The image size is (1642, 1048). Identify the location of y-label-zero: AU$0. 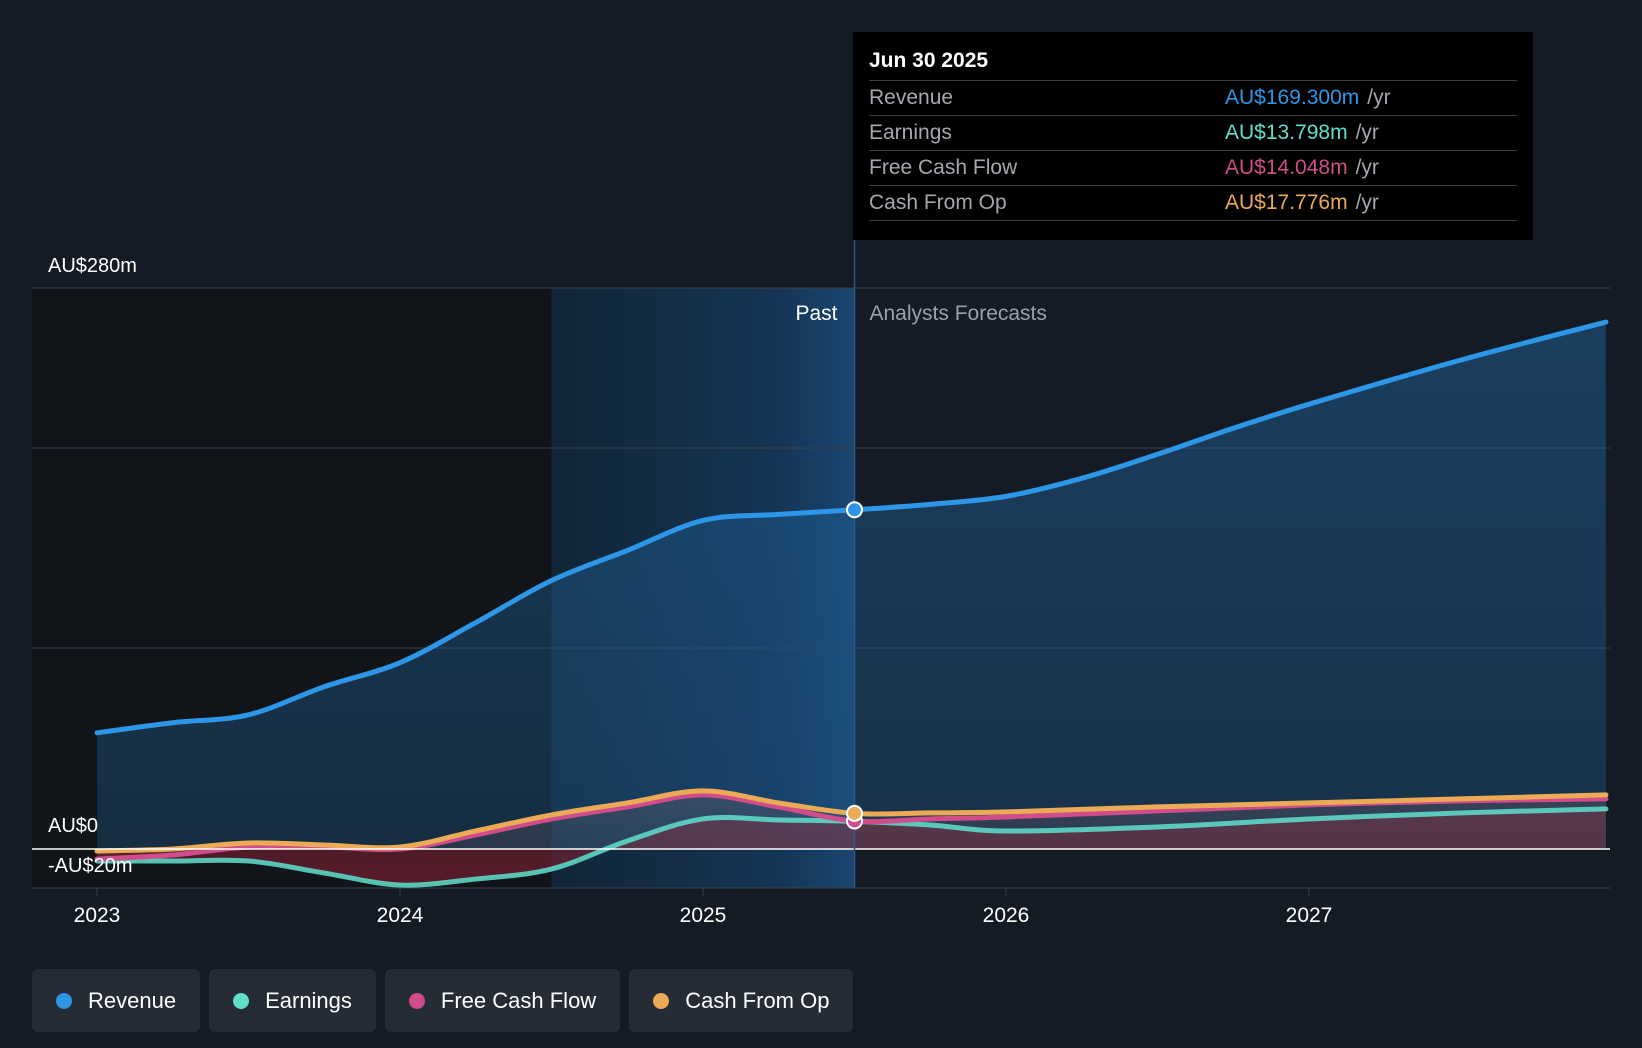
(73, 826).